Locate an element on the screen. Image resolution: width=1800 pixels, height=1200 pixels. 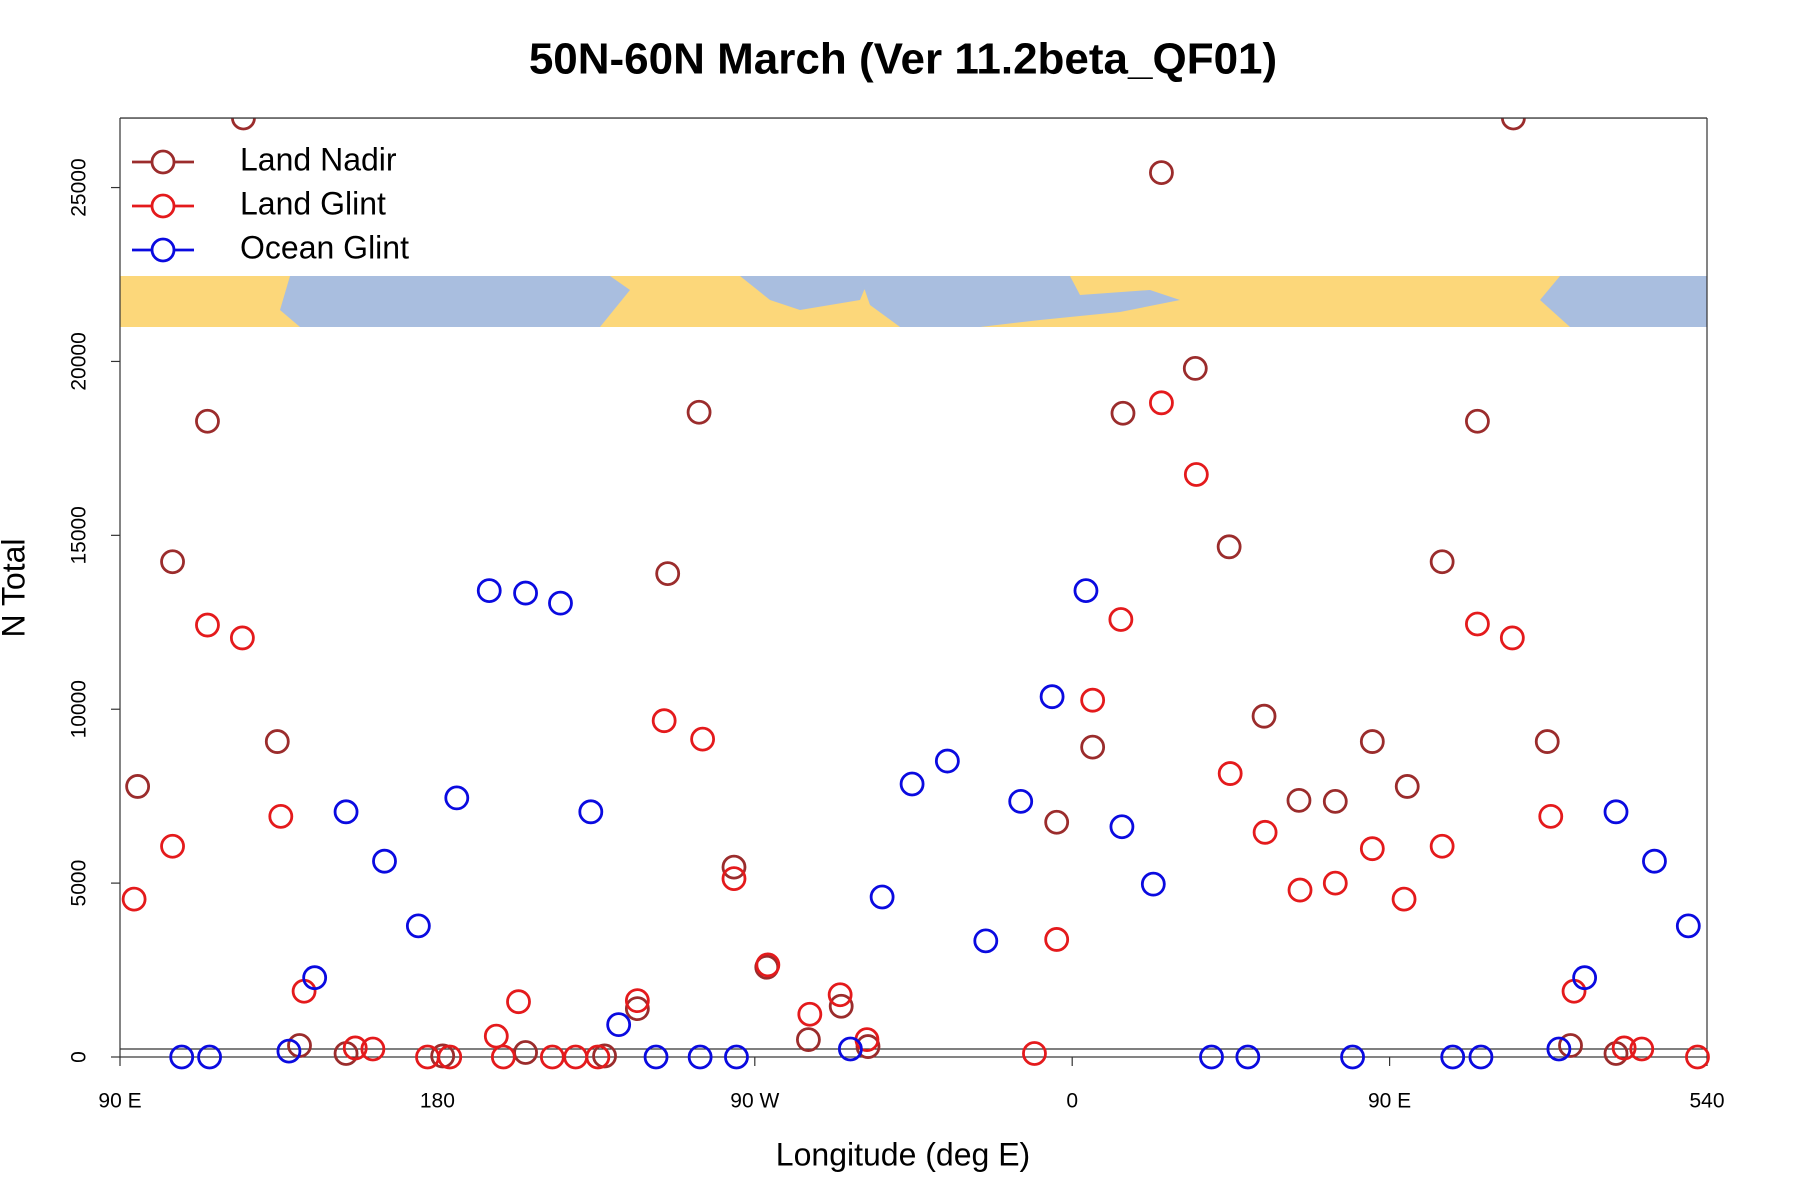
y-tick-label: 15000 is located at coordinates (79, 535).